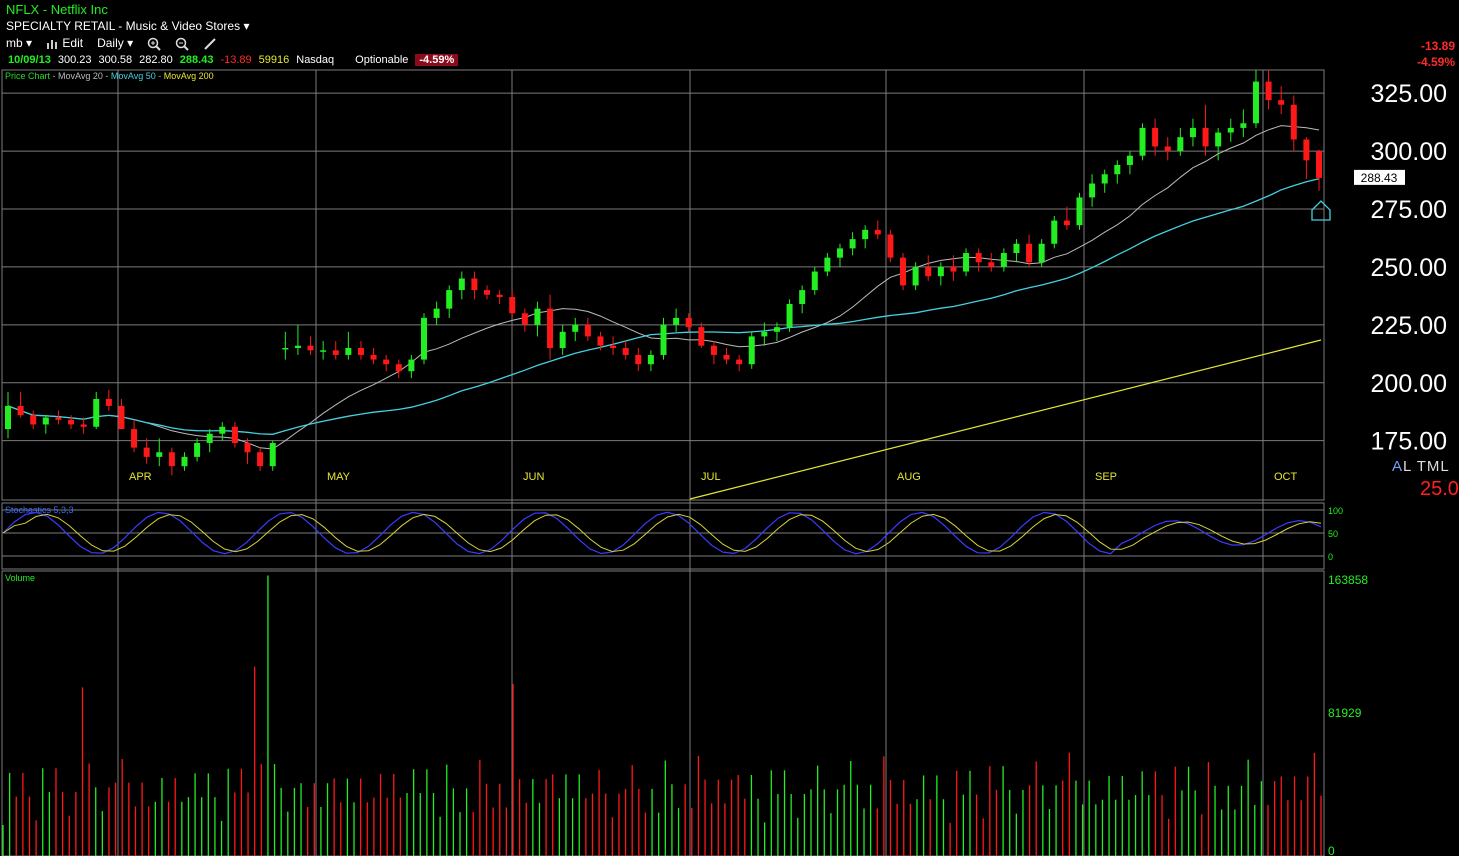 This screenshot has height=856, width=1459. What do you see at coordinates (28, 76) in the screenshot?
I see `legend-price-chart: Price Chart` at bounding box center [28, 76].